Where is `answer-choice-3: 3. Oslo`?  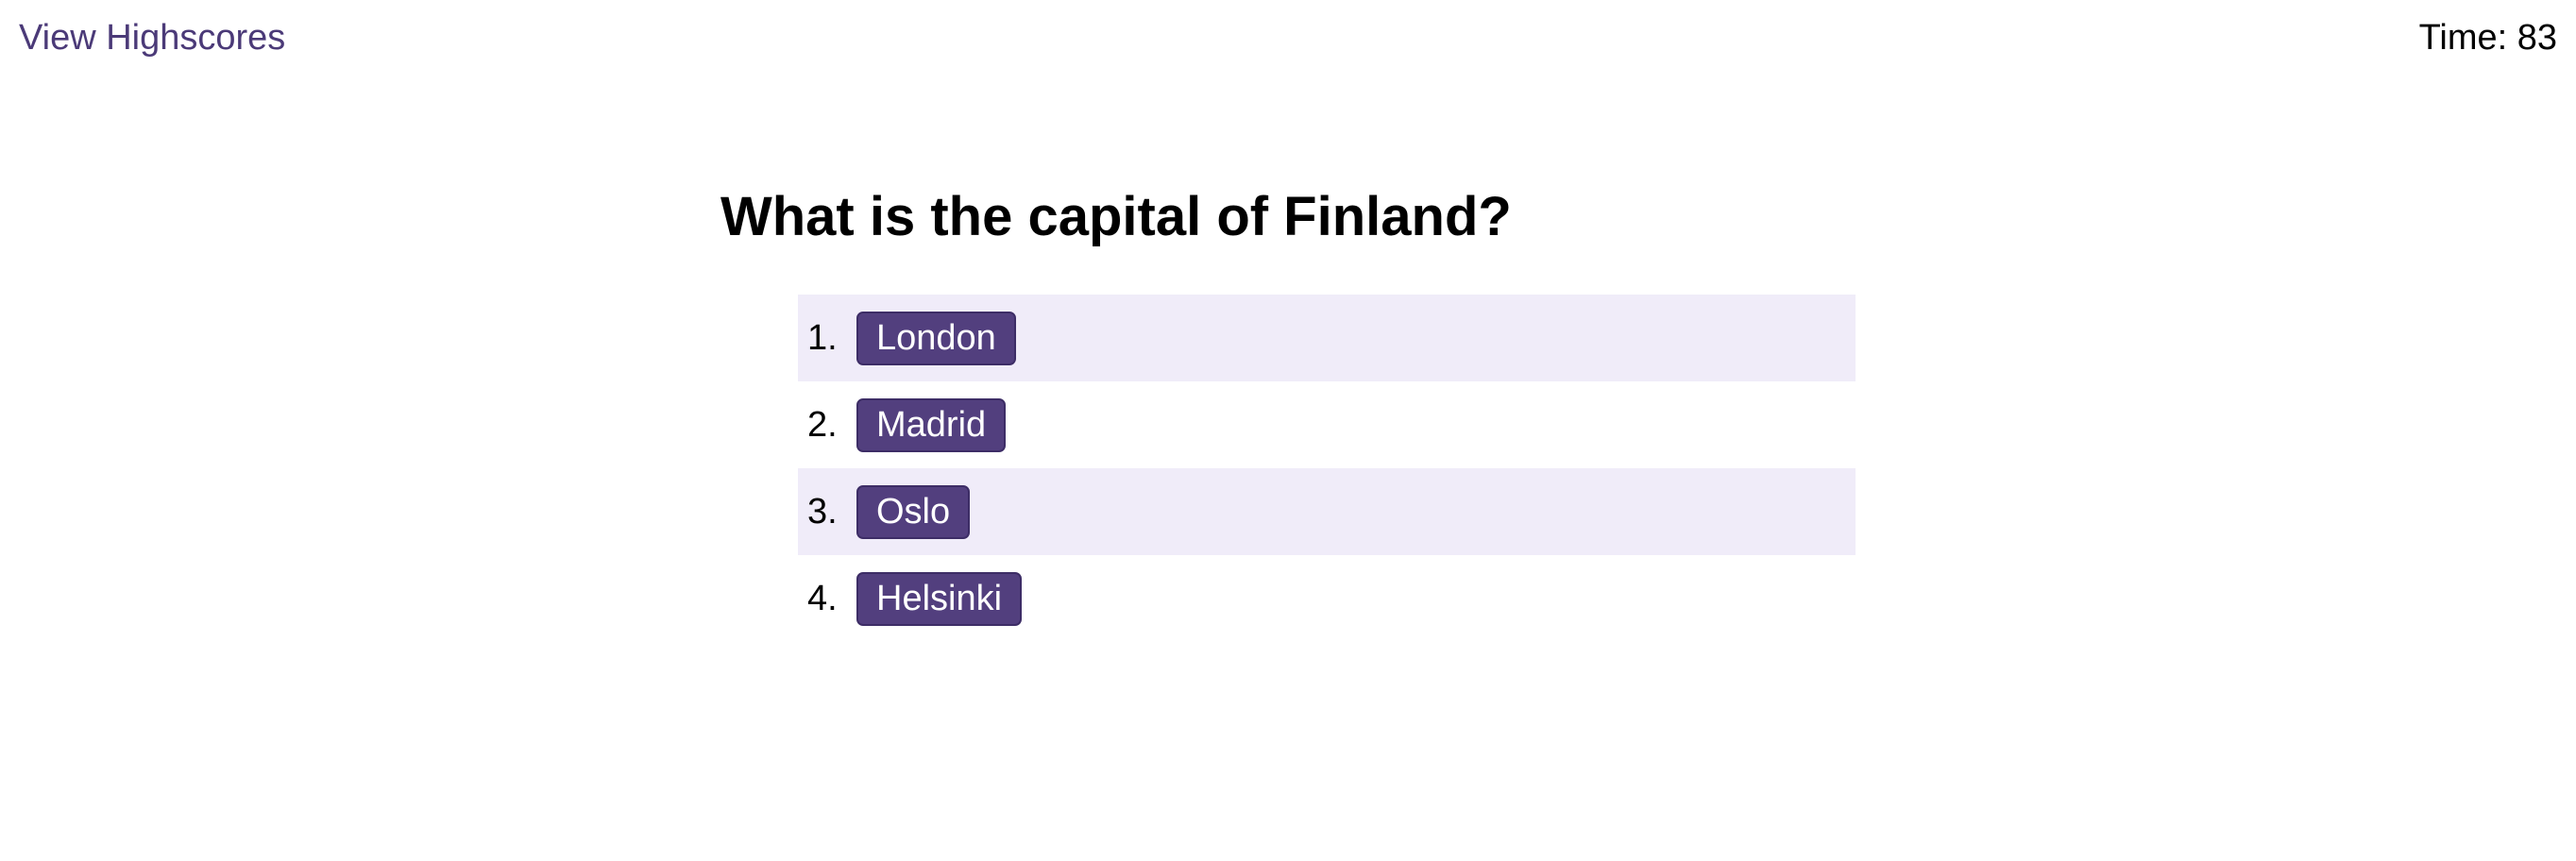 answer-choice-3: 3. Oslo is located at coordinates (1327, 511).